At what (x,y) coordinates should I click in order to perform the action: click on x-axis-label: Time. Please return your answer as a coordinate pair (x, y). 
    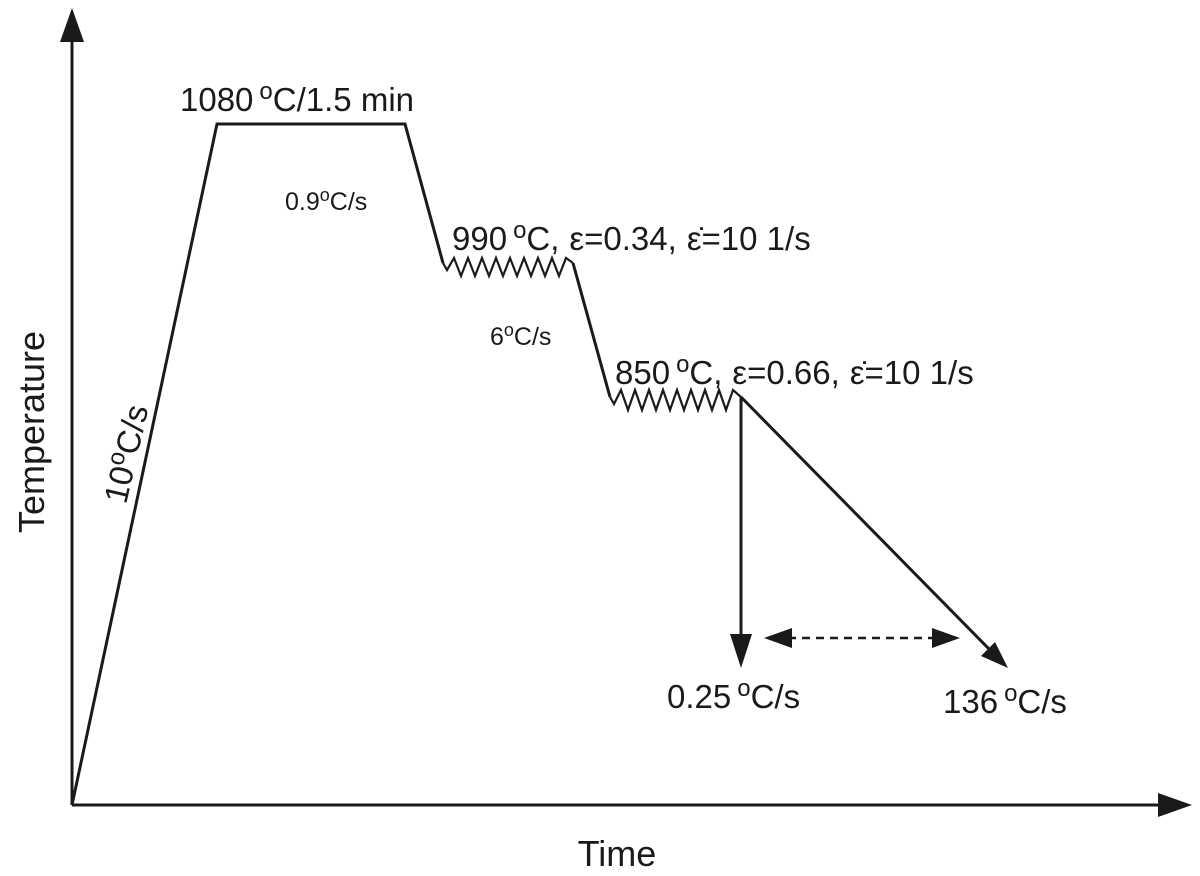
    Looking at the image, I should click on (617, 853).